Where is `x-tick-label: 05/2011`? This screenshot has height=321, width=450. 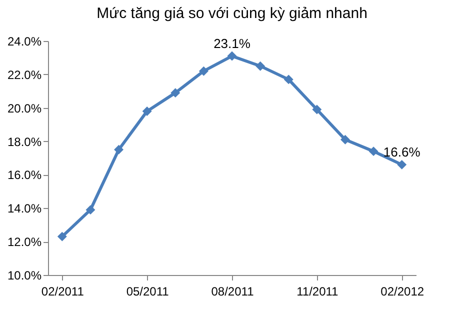
x-tick-label: 05/2011 is located at coordinates (148, 291).